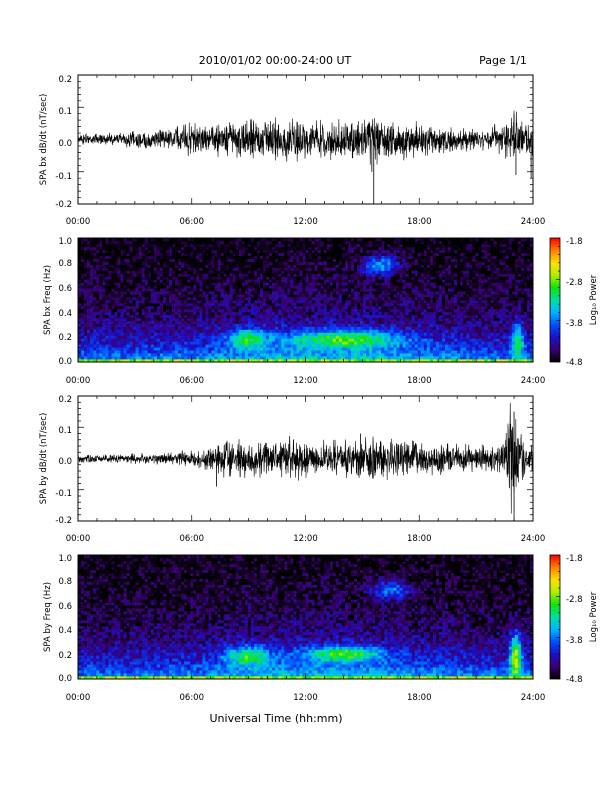 This screenshot has width=612, height=792. What do you see at coordinates (65, 80) in the screenshot?
I see `bx-dbdt-ytick-0: 0.2` at bounding box center [65, 80].